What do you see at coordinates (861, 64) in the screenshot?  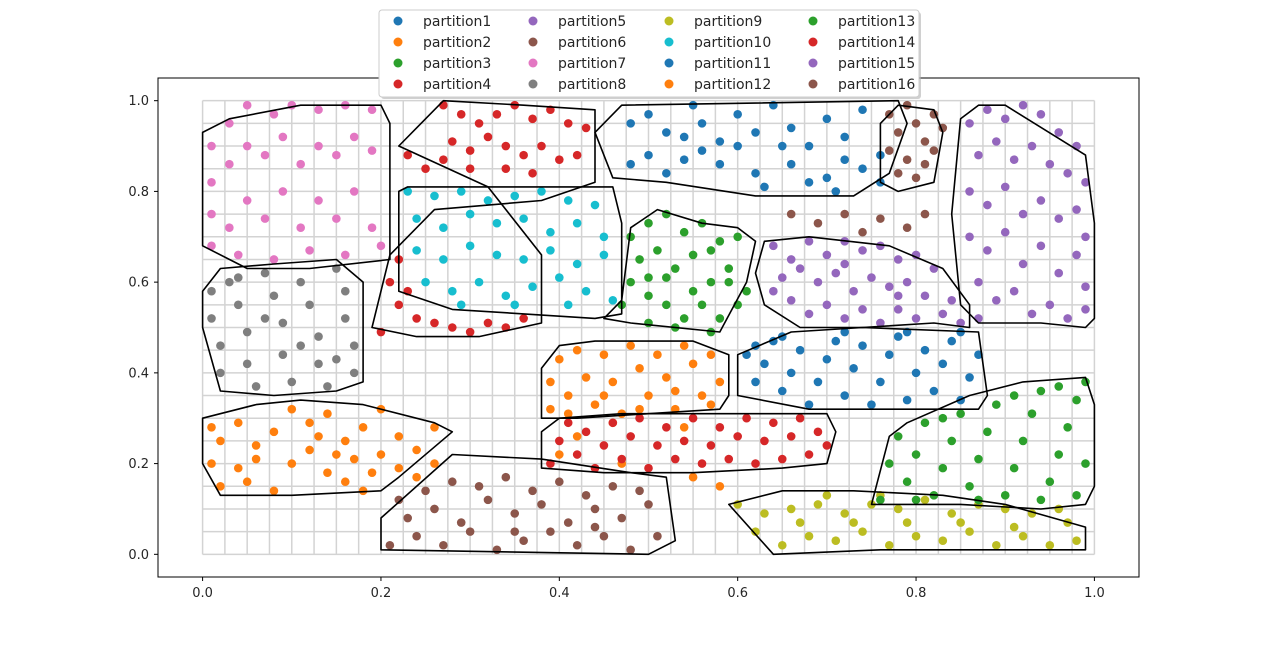 I see `legend-item-partition15: partition15` at bounding box center [861, 64].